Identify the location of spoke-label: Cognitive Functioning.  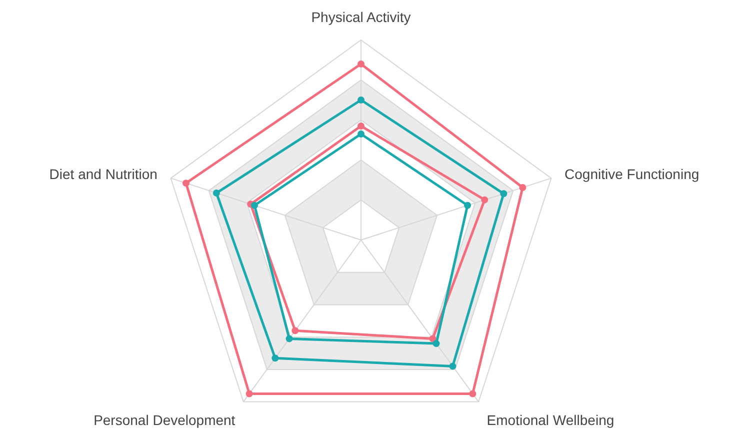
(632, 174).